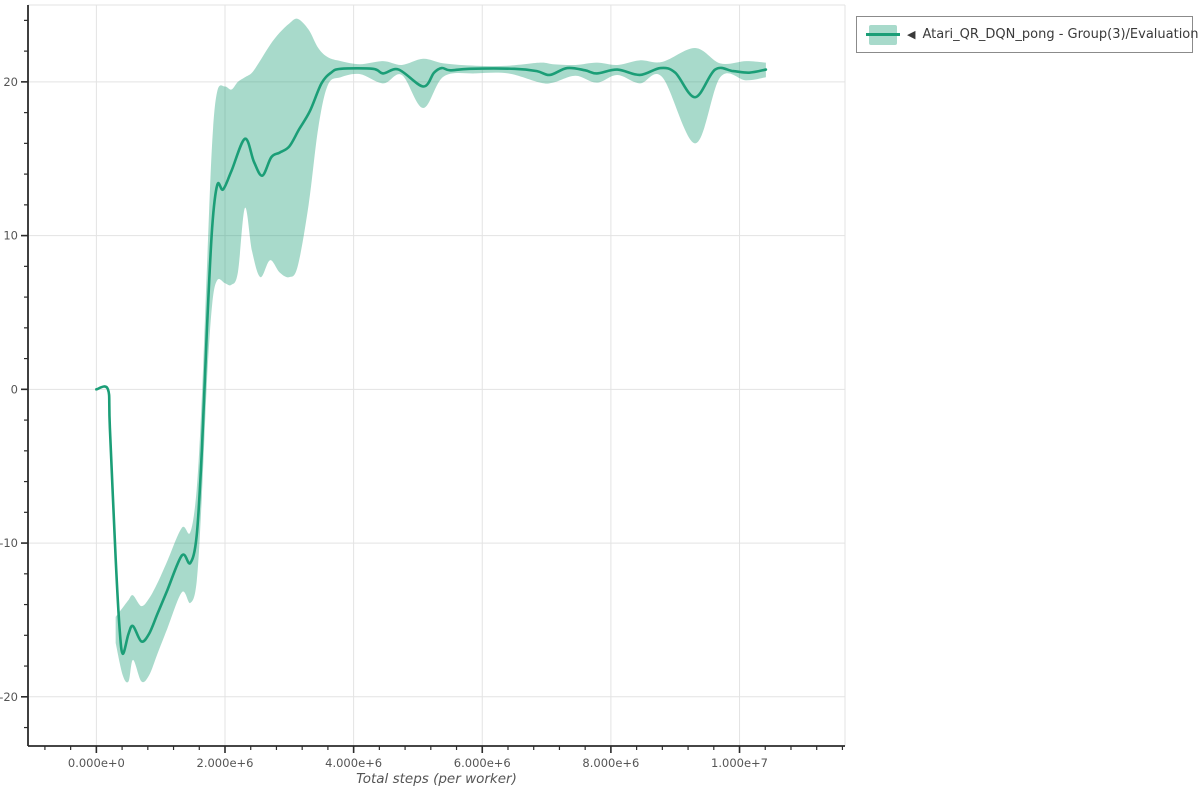 The width and height of the screenshot is (1200, 800). What do you see at coordinates (436, 779) in the screenshot?
I see `x-axis-title: Total steps (per worker)` at bounding box center [436, 779].